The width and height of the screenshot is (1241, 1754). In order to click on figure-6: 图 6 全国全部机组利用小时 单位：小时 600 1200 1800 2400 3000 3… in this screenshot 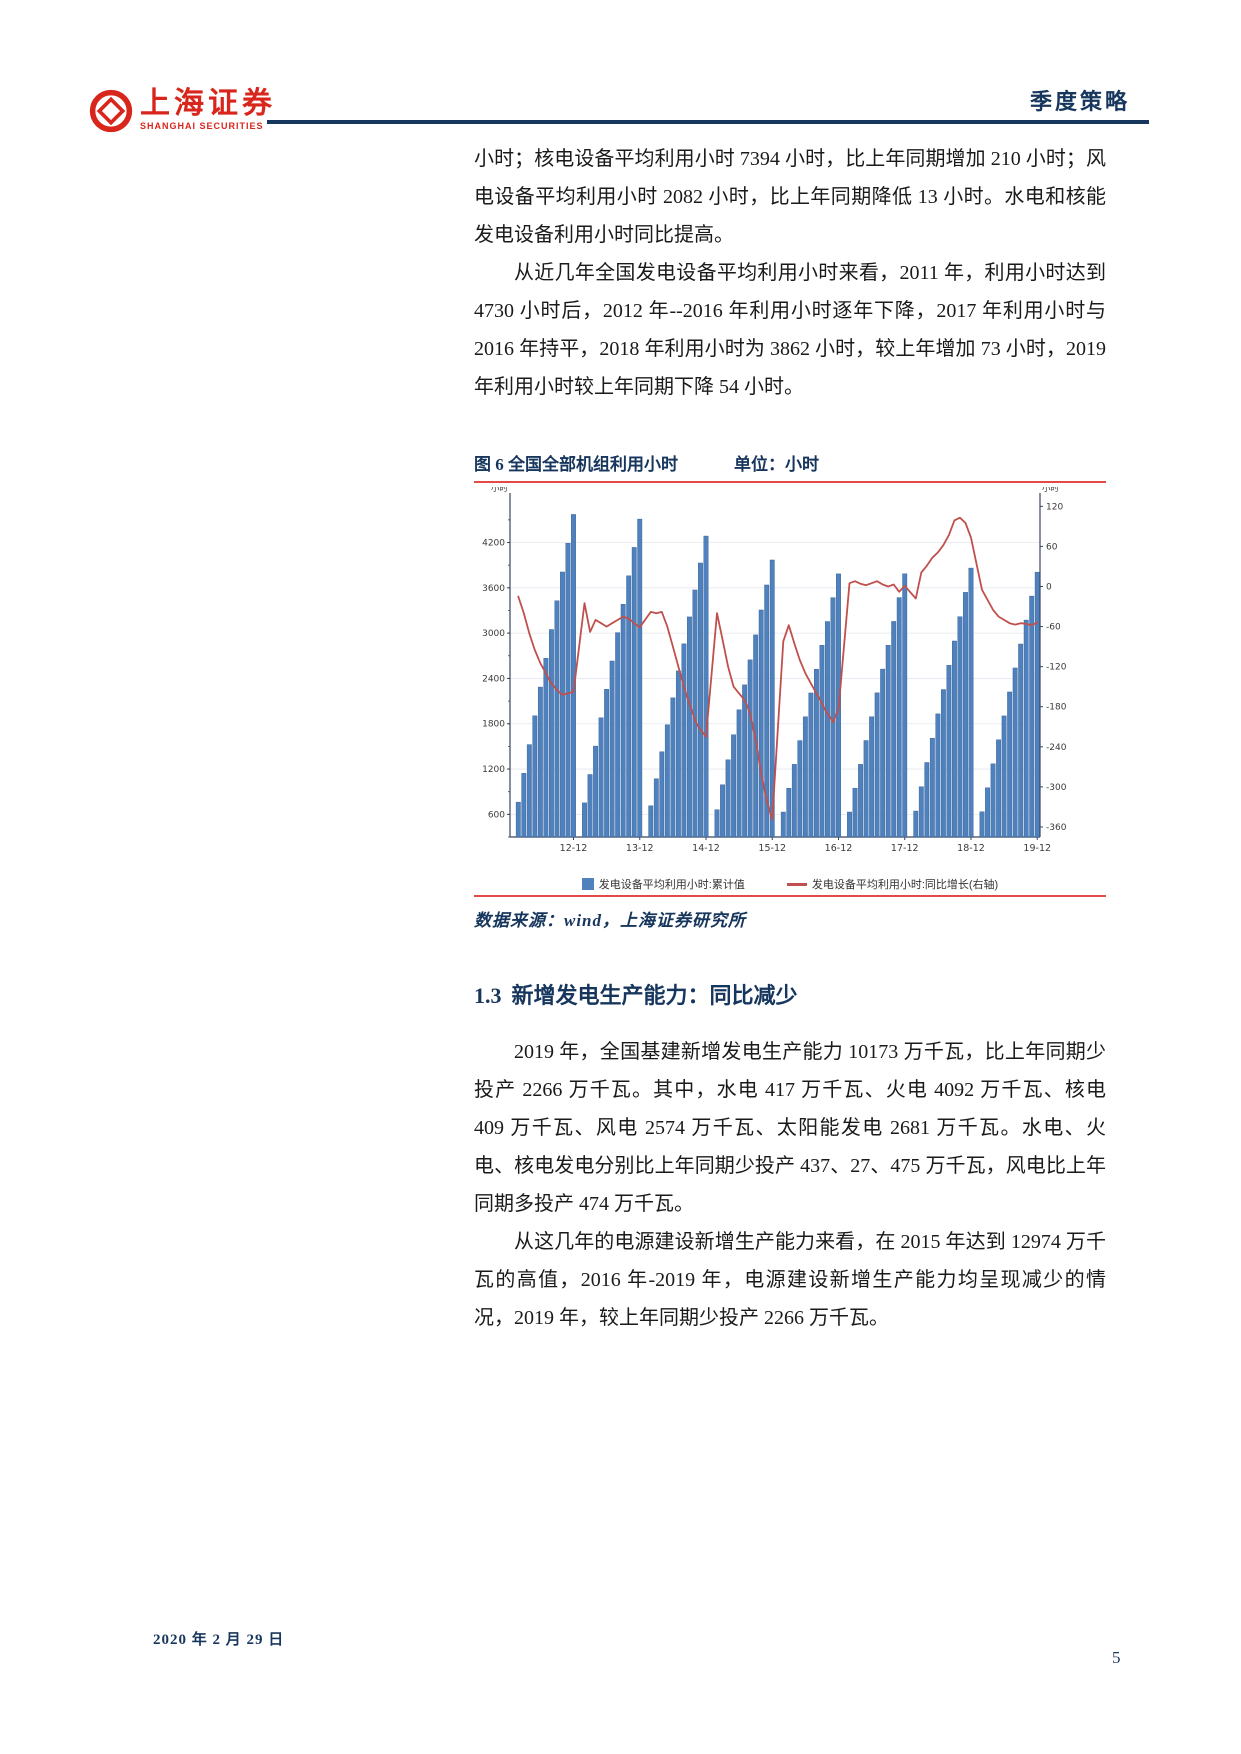, I will do `click(790, 691)`.